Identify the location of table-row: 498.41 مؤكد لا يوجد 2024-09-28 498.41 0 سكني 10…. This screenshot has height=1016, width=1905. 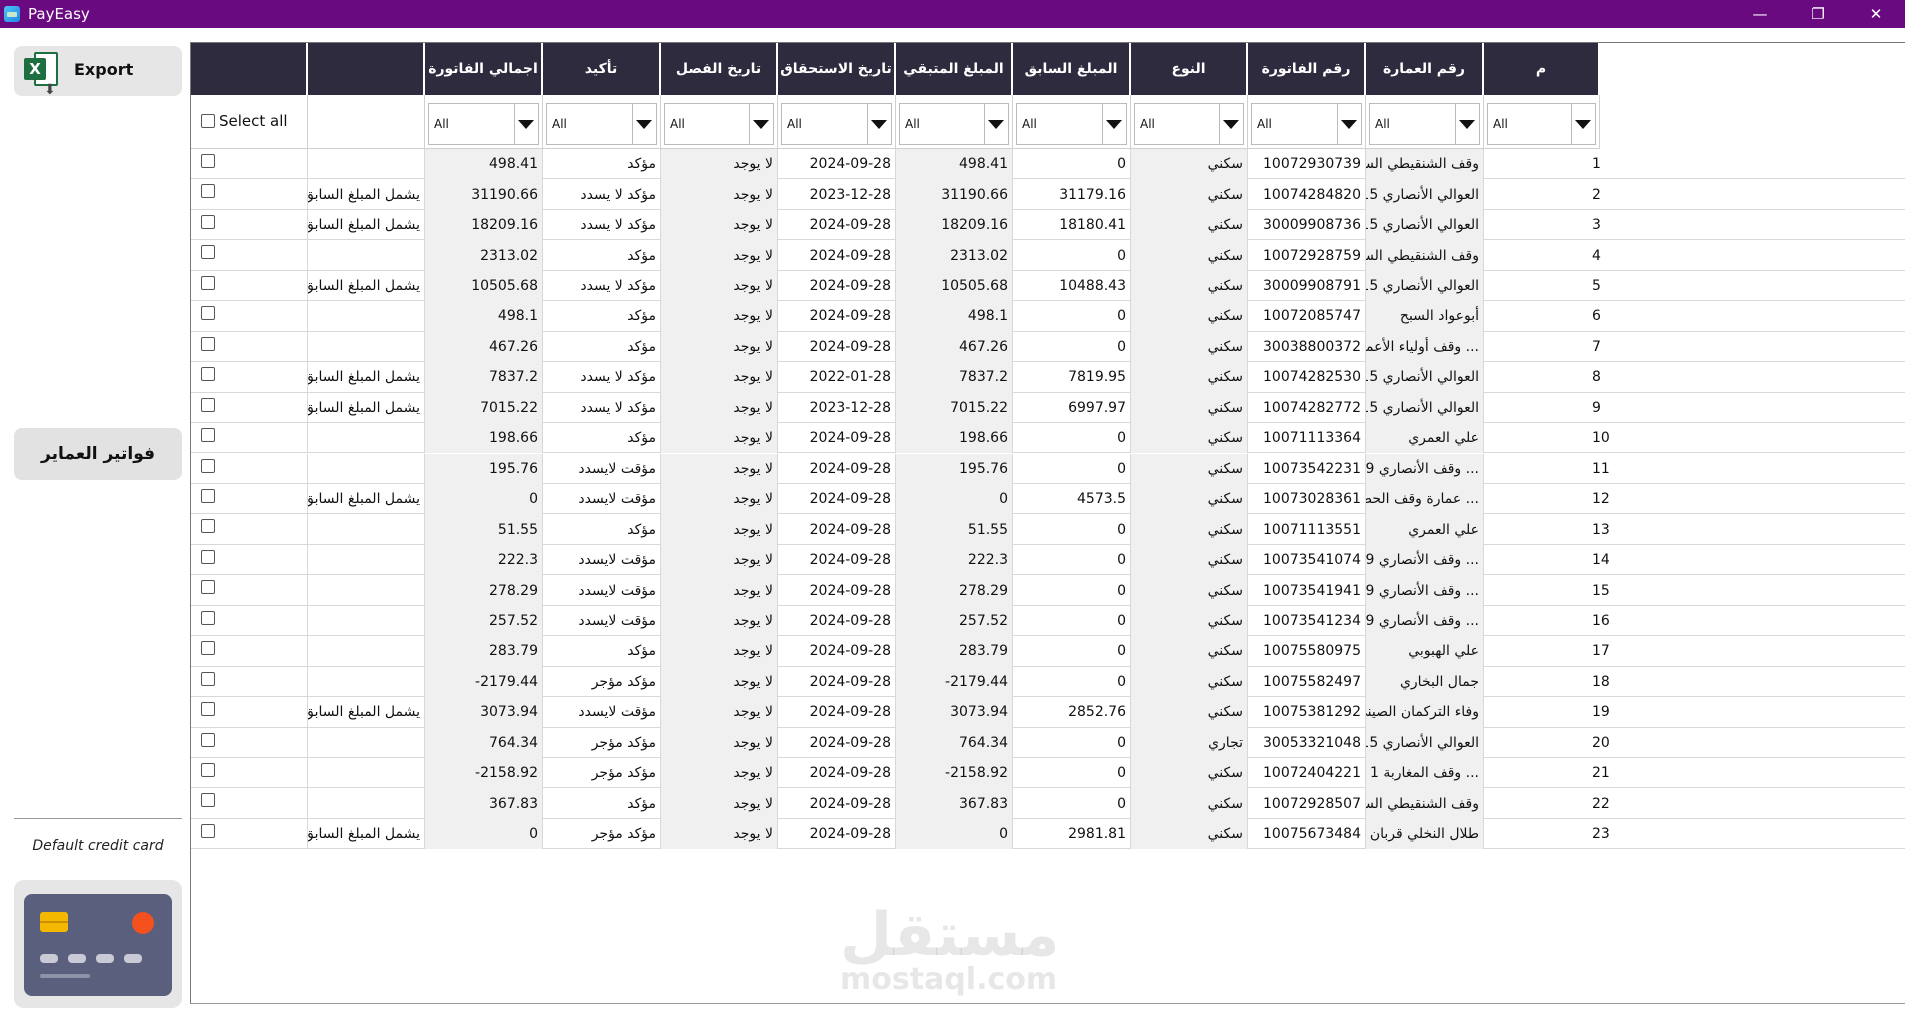
(1048, 164).